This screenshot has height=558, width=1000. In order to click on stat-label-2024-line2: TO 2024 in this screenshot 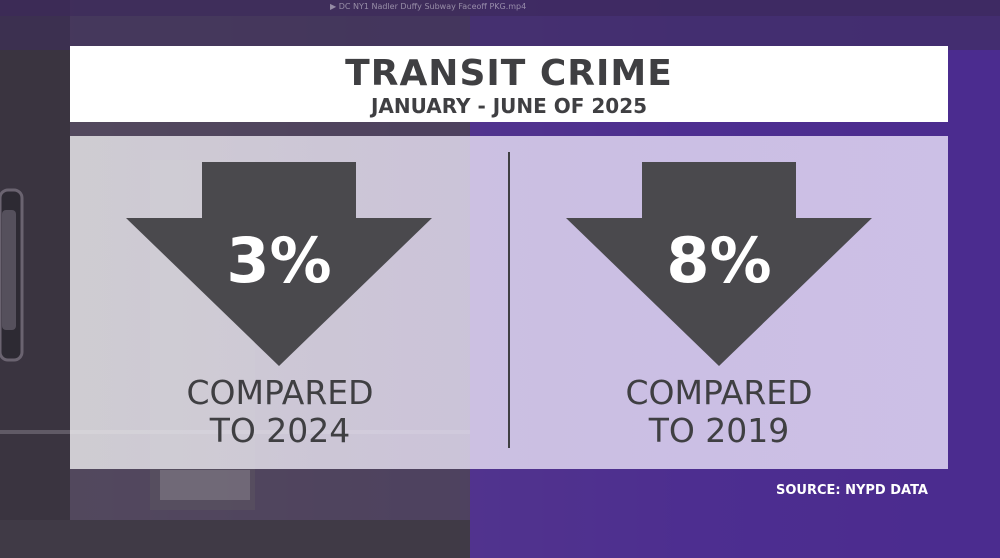, I will do `click(280, 430)`.